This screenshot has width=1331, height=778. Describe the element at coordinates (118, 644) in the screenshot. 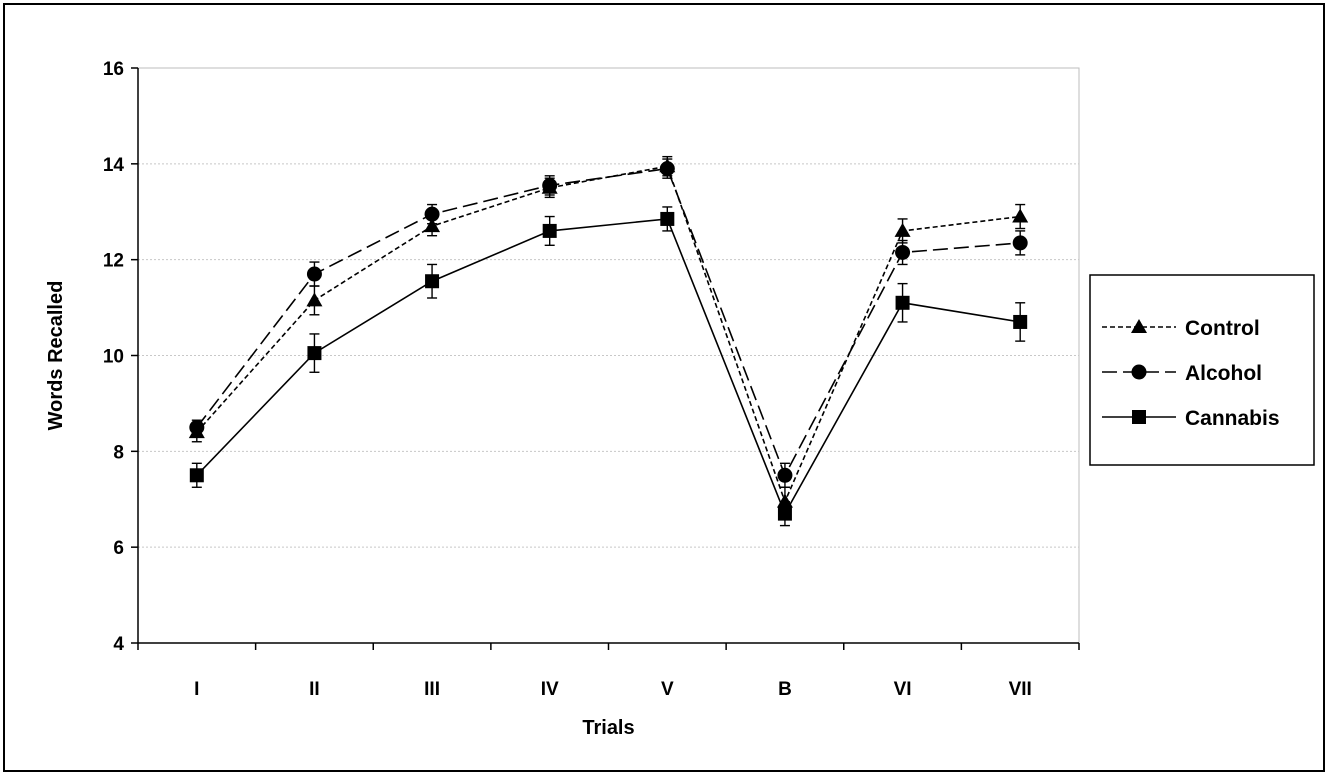

I see `y-tick-label: 4` at that location.